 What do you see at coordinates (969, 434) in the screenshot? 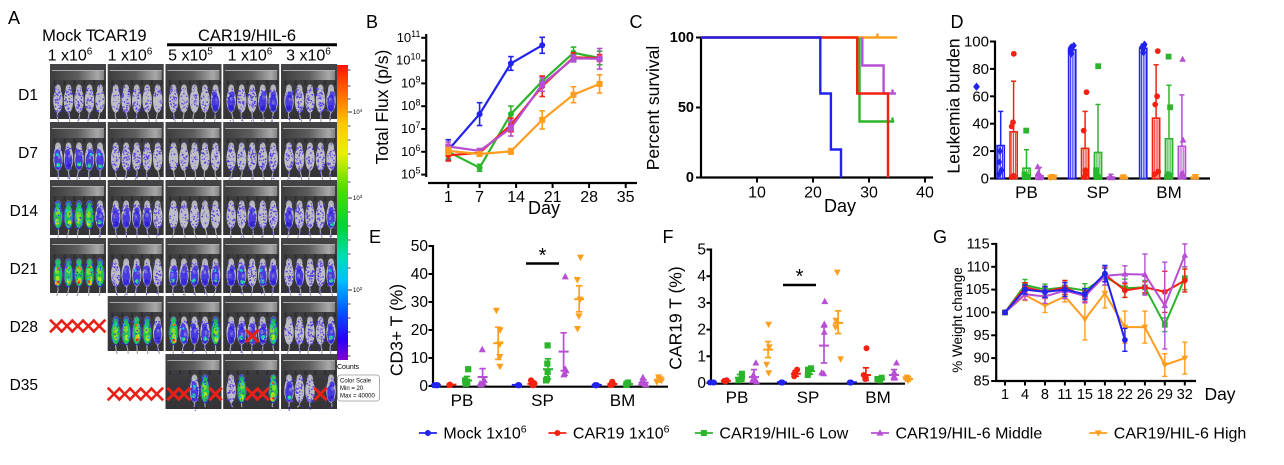
I see `svg-text: CAR19/HIL-6 Middle` at bounding box center [969, 434].